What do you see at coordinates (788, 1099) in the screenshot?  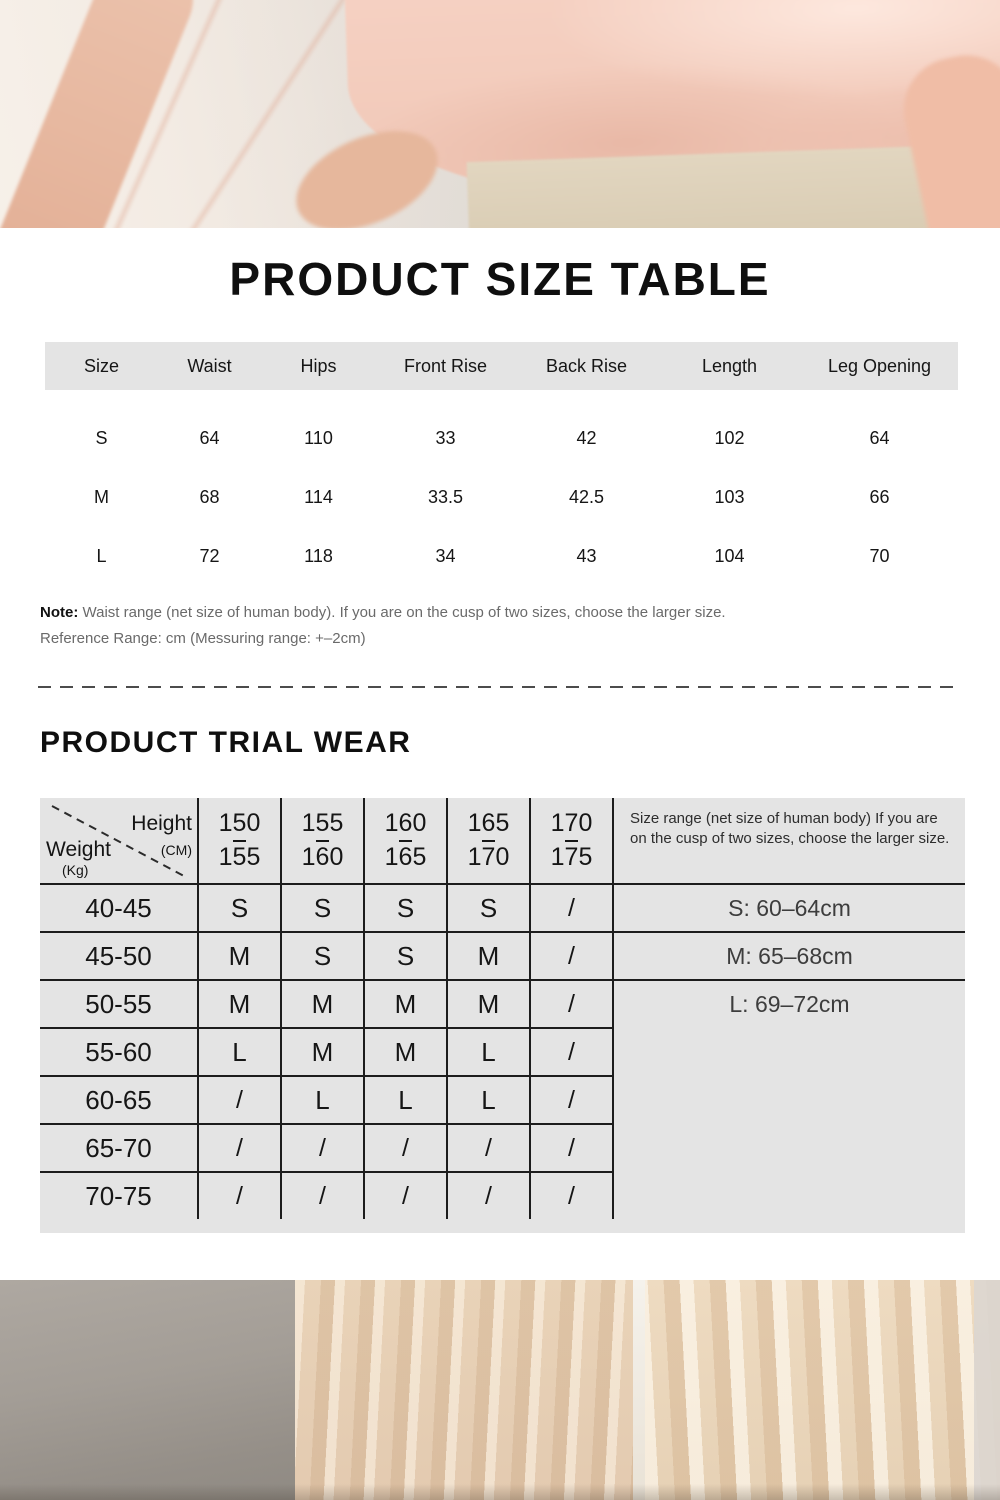 I see `size-range-l: L: 69–72cm` at bounding box center [788, 1099].